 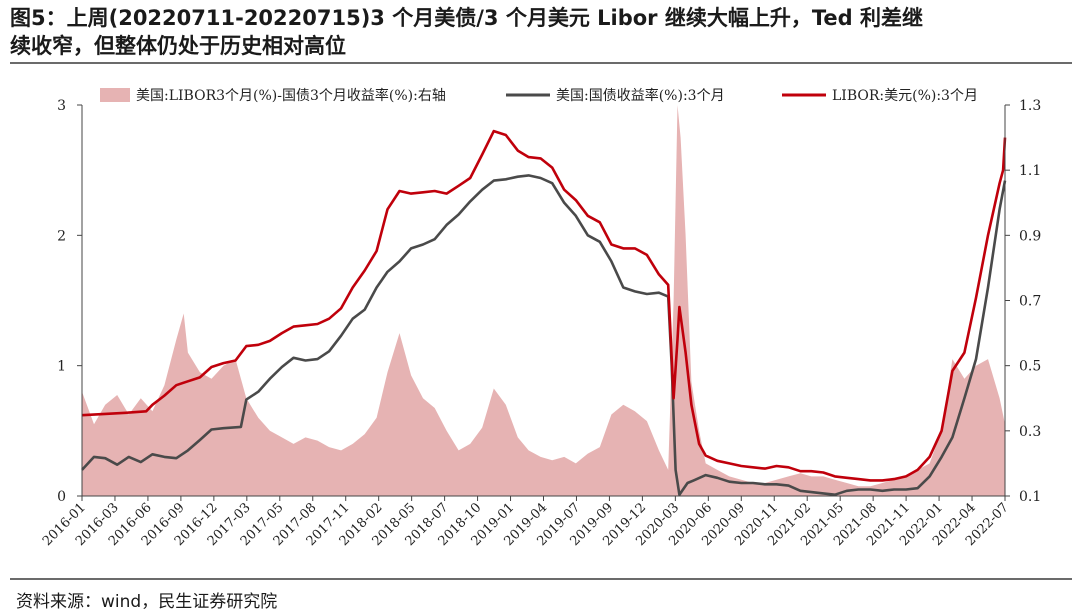 I want to click on y-right-tick-label: 0.1, so click(x=1030, y=497).